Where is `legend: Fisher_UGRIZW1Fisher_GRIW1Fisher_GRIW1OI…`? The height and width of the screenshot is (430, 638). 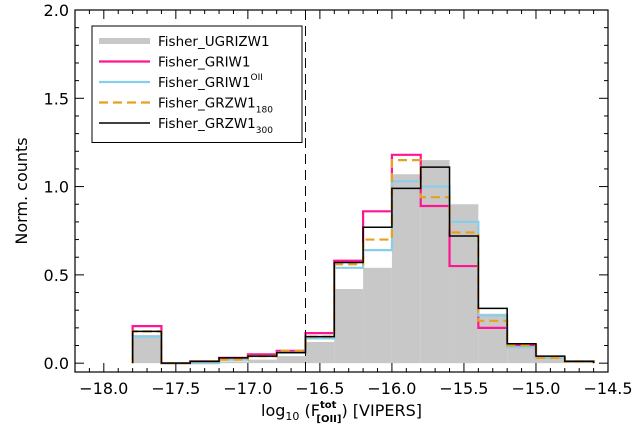
legend: Fisher_UGRIZW1Fisher_GRIW1Fisher_GRIW1OI… is located at coordinates (197, 84).